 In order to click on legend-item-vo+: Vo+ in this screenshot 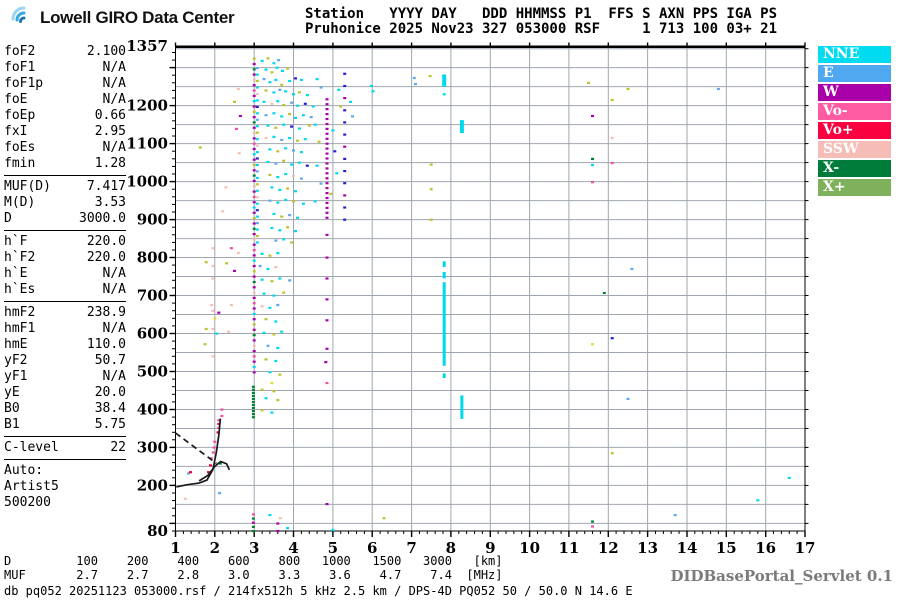, I will do `click(854, 130)`.